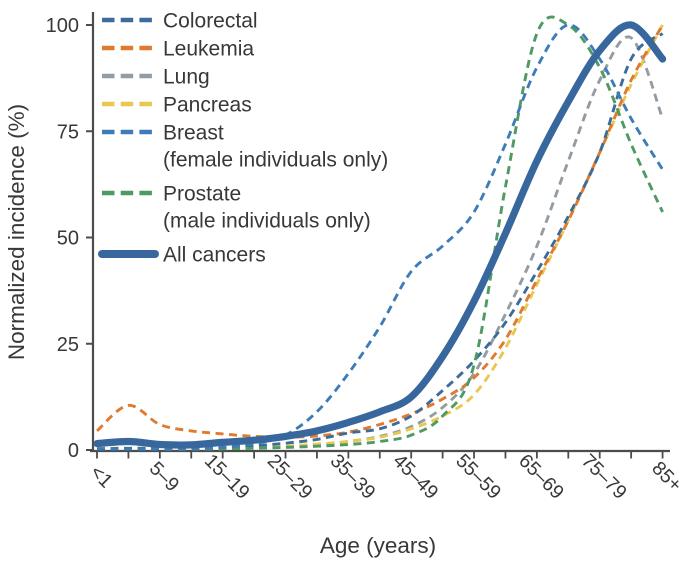 The height and width of the screenshot is (565, 685). Describe the element at coordinates (210, 21) in the screenshot. I see `legend-label-colorectal: Colorectal` at that location.